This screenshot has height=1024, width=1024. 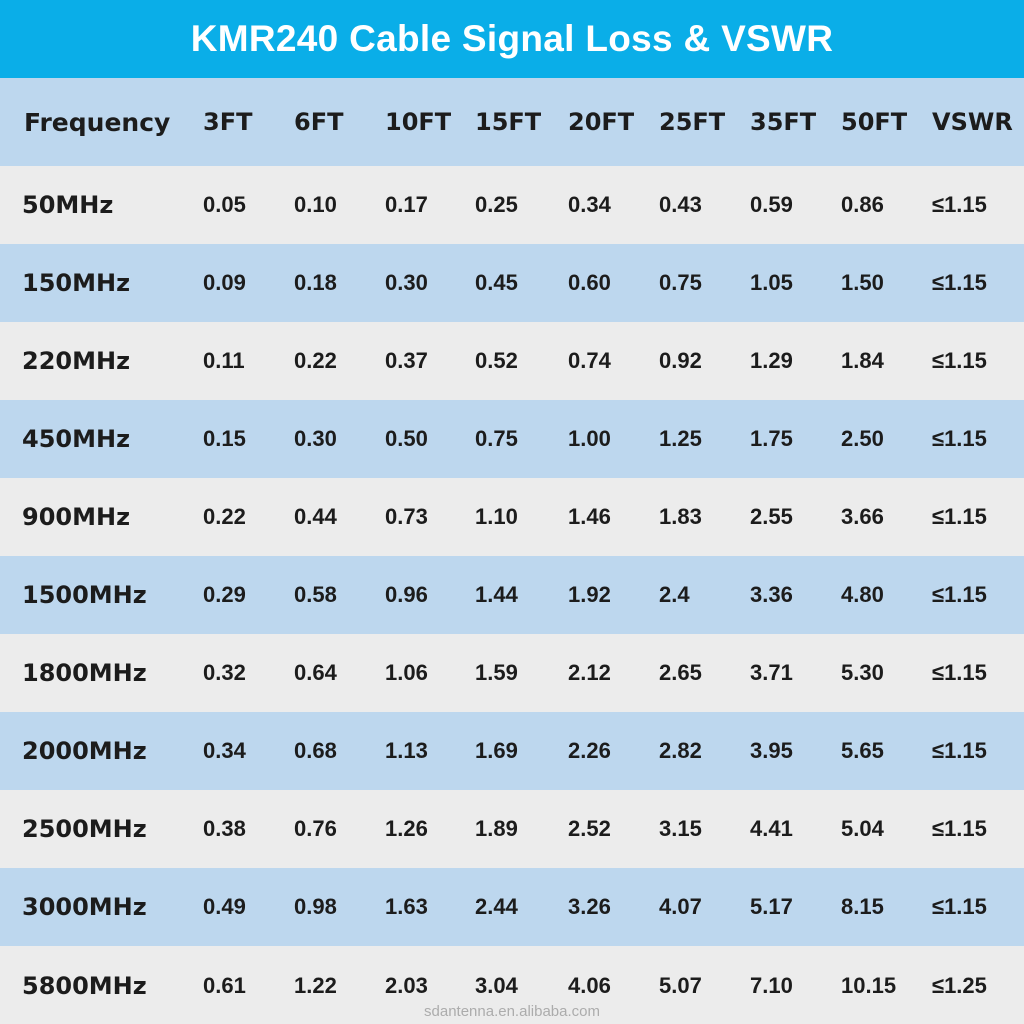 I want to click on cell-25ft: 1.83, so click(x=680, y=516).